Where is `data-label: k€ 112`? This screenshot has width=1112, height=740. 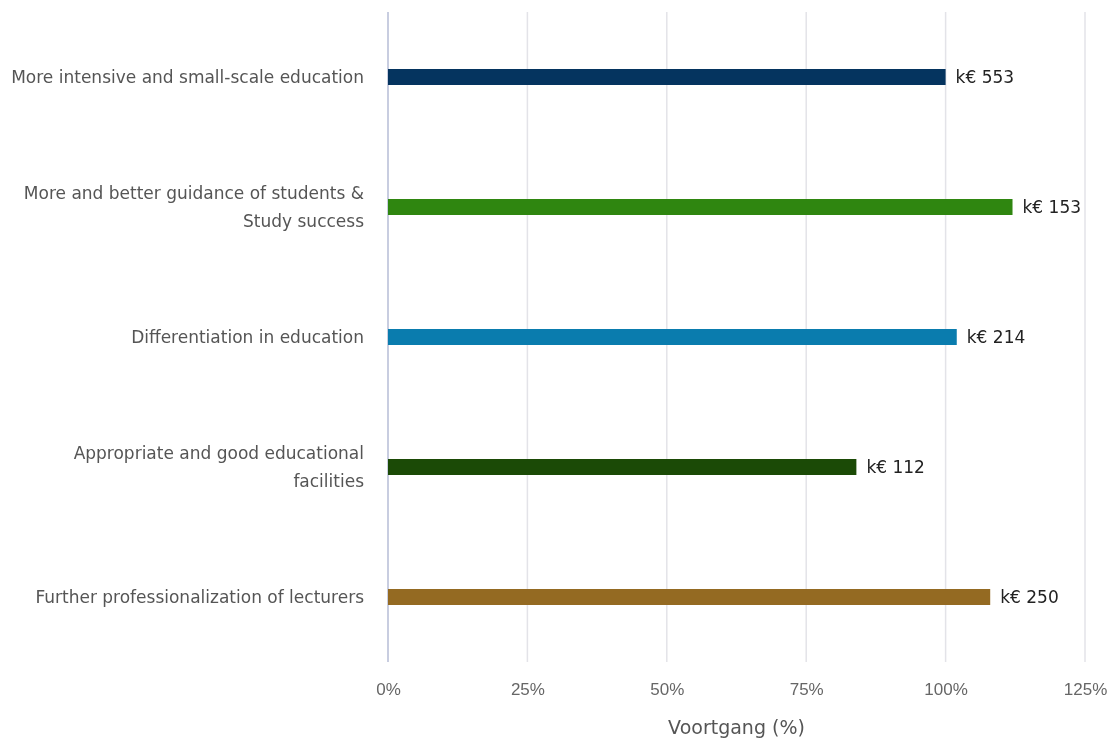 data-label: k€ 112 is located at coordinates (895, 466).